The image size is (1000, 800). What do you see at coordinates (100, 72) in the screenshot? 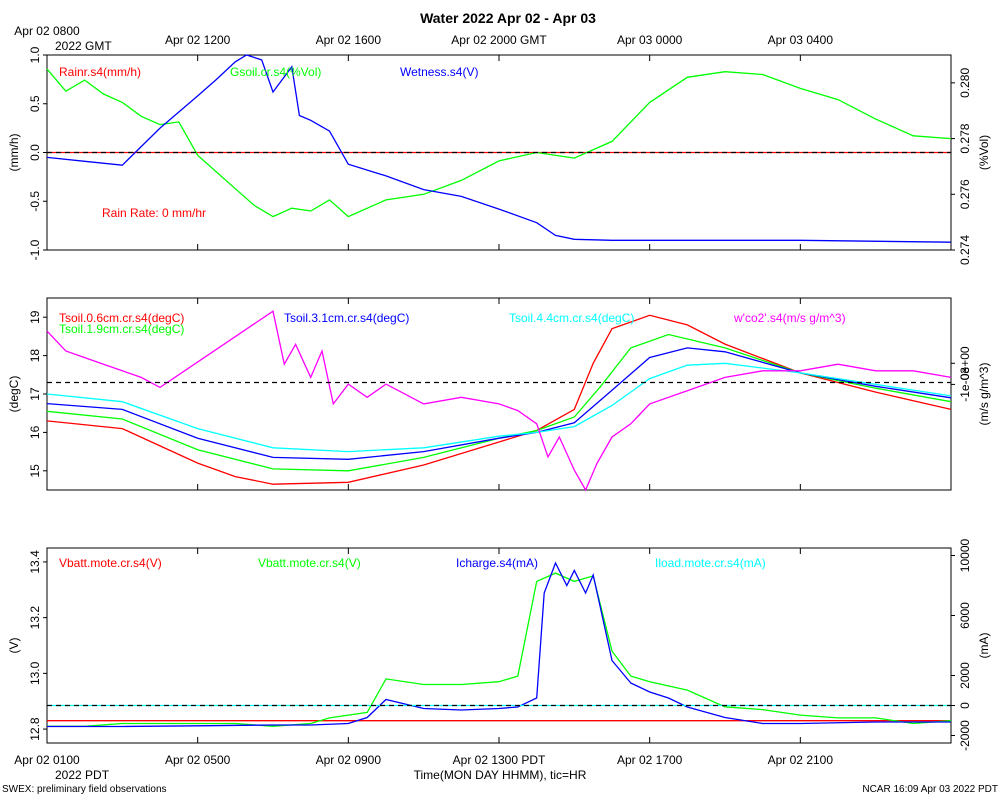
I see `legend-rainr-s4-mm-h: Rainr.s4(mm/h)` at bounding box center [100, 72].